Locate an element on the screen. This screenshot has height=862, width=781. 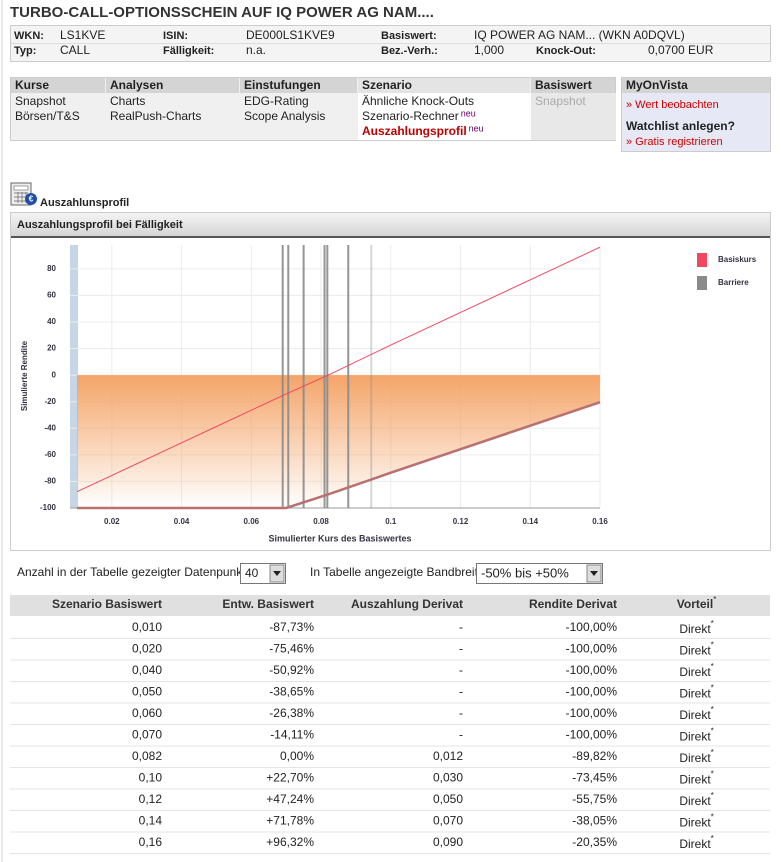
nav-link: EDG-Rating is located at coordinates (276, 101).